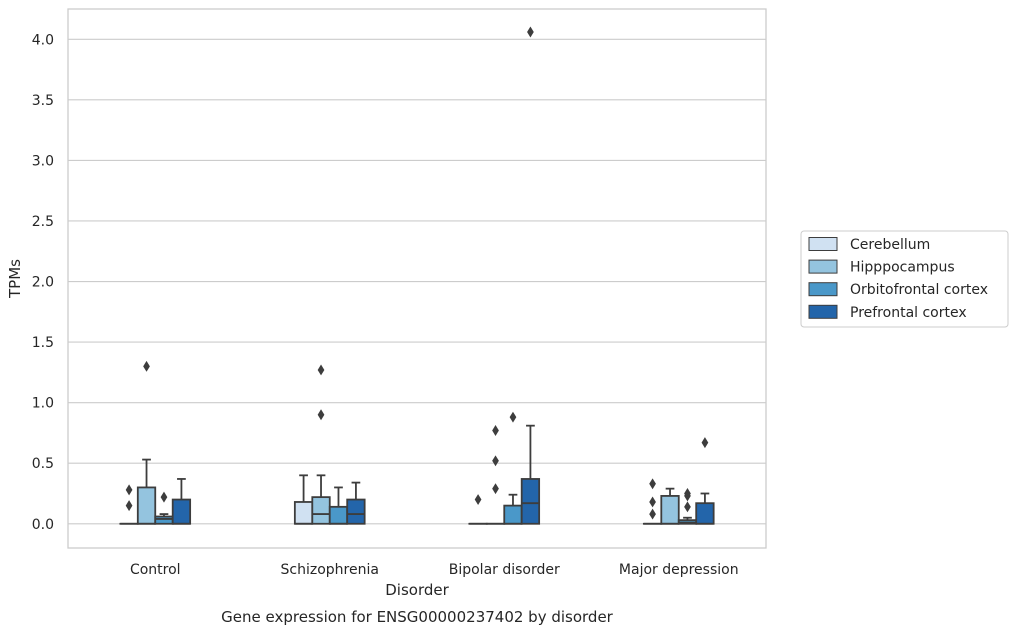 The width and height of the screenshot is (1018, 634). I want to click on x-tick-label: Schizophrenia, so click(330, 570).